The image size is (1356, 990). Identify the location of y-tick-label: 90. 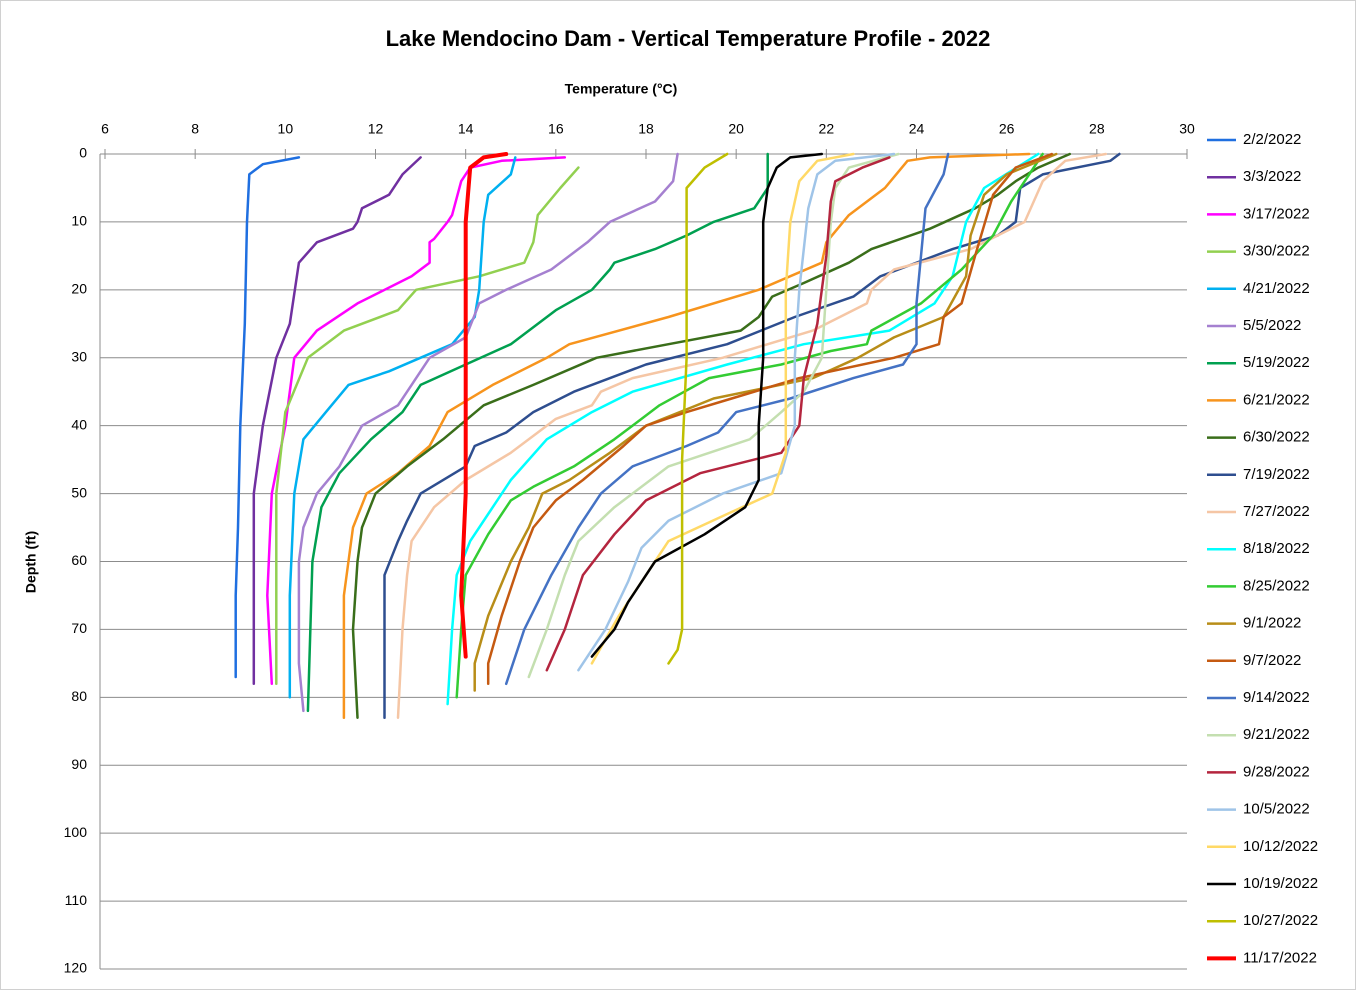
(79, 764).